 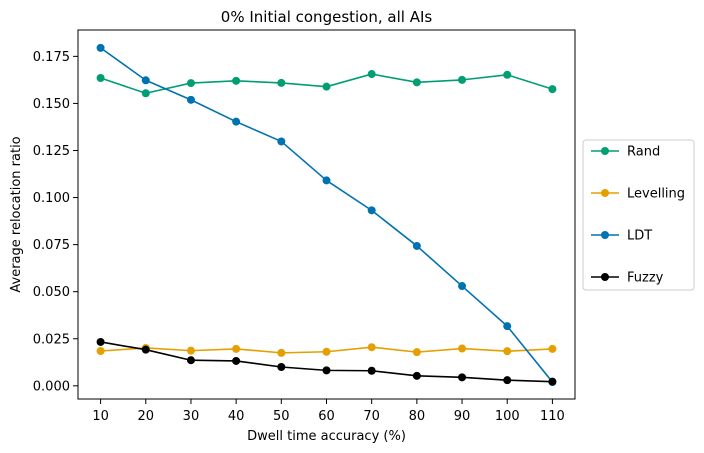 What do you see at coordinates (643, 152) in the screenshot?
I see `legend-label-rand: Rand` at bounding box center [643, 152].